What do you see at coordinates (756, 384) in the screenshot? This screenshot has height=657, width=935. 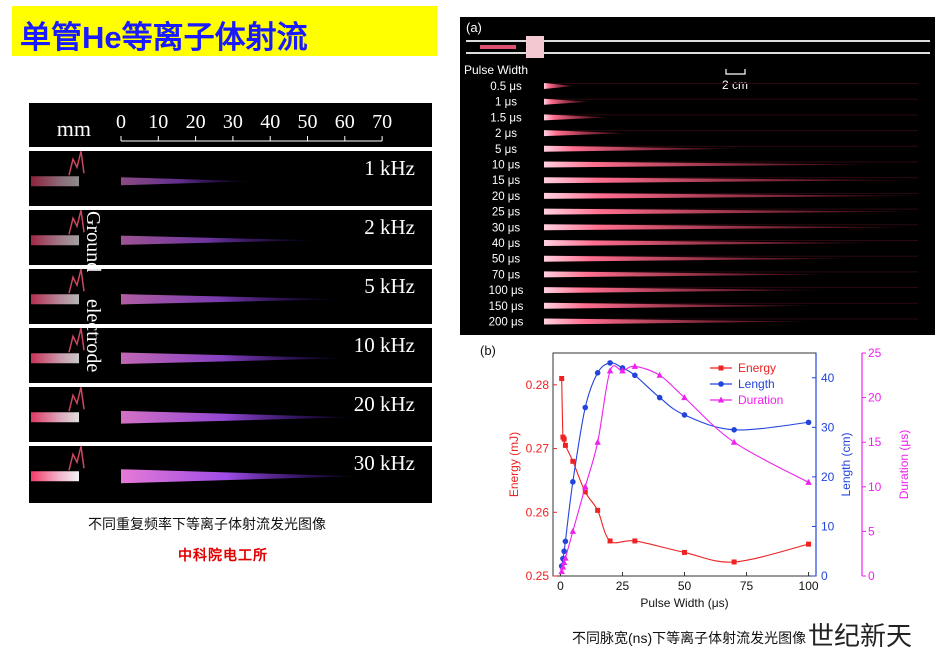 I see `legend-label: Length` at bounding box center [756, 384].